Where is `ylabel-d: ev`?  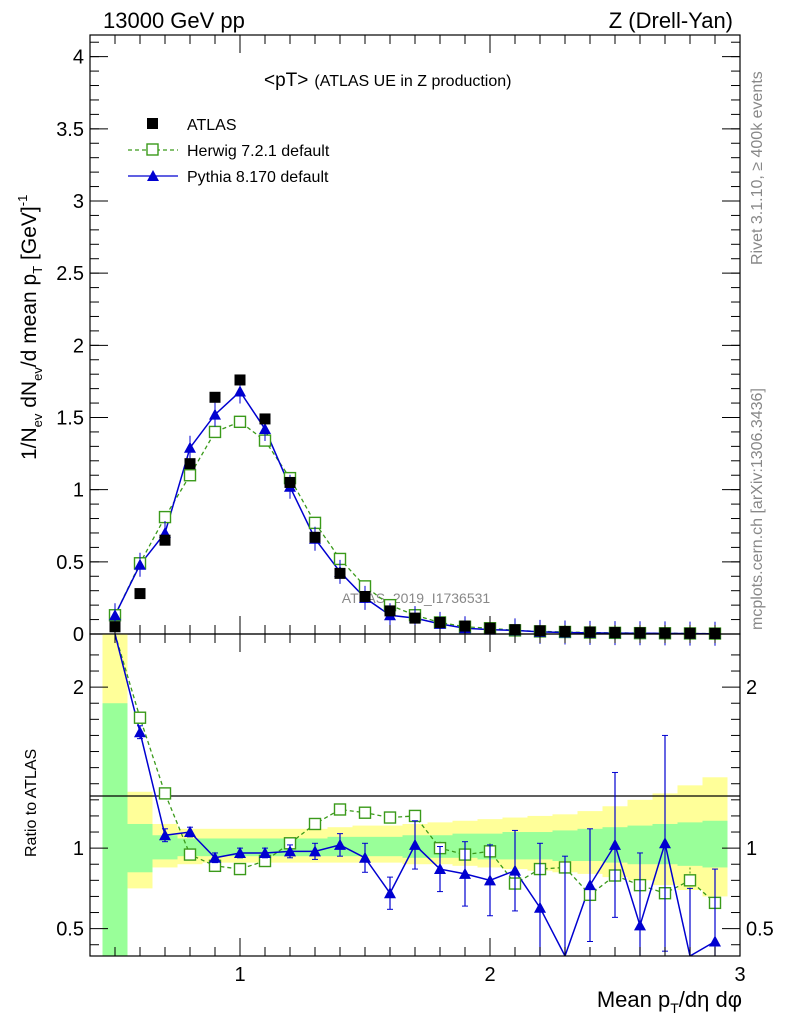 ylabel-d: ev is located at coordinates (37, 374).